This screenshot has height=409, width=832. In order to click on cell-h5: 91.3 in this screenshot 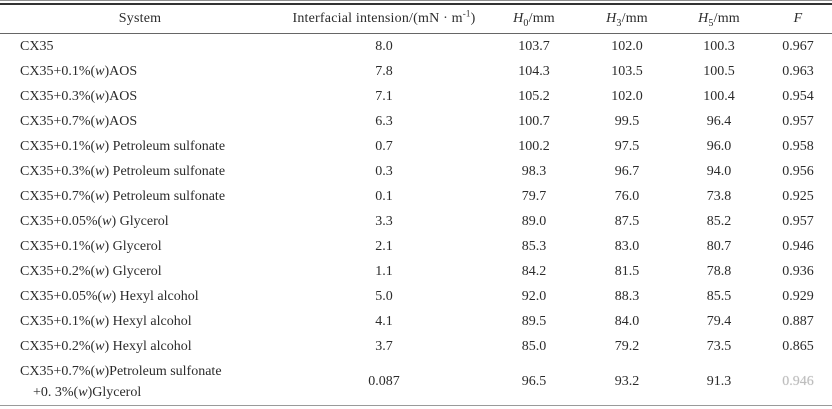, I will do `click(719, 381)`.